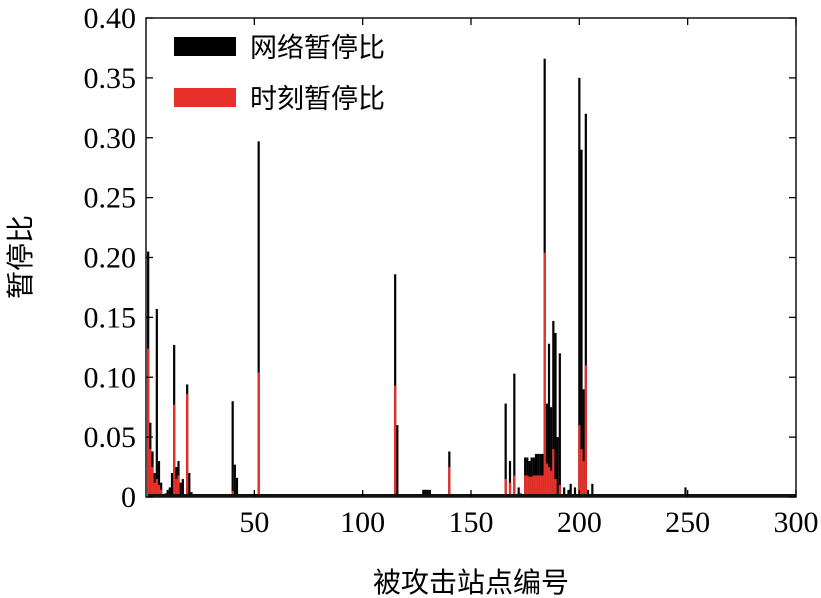  Describe the element at coordinates (205, 97) in the screenshot. I see `legend-swatch-moment` at that location.